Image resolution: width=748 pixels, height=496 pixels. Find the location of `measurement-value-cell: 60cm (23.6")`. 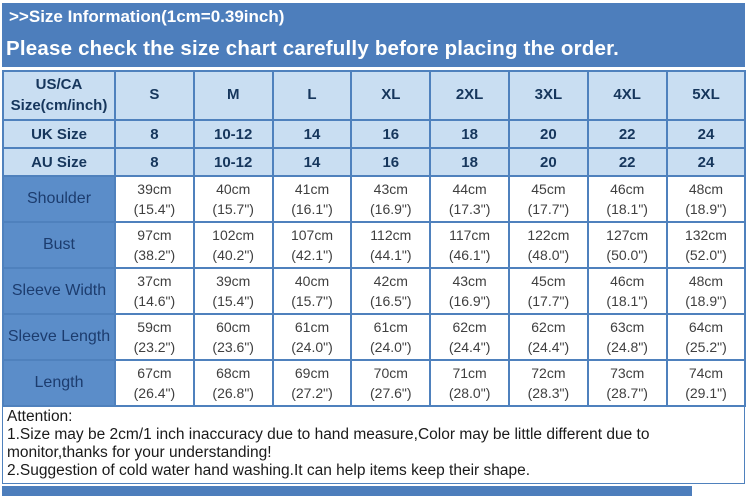

measurement-value-cell: 60cm (23.6") is located at coordinates (233, 337).